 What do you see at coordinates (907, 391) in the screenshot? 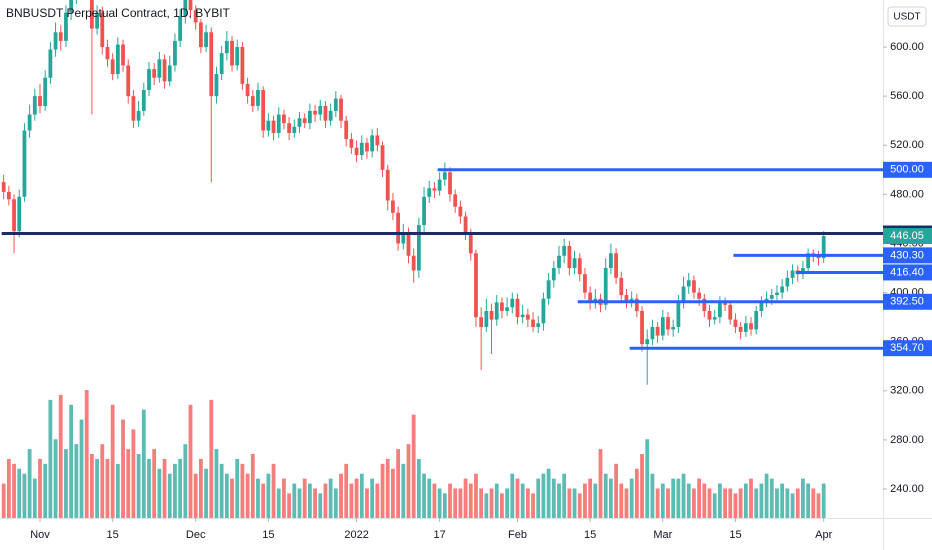
I see `y-tick-label: 320.00` at bounding box center [907, 391].